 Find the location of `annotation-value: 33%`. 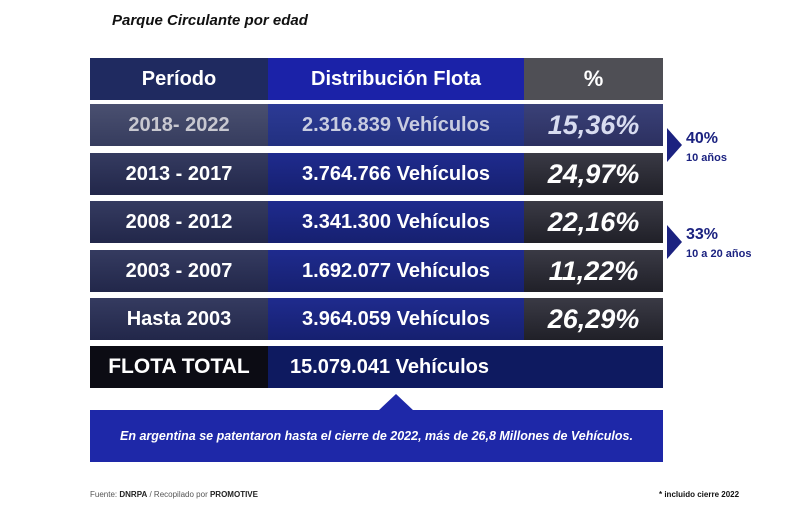

annotation-value: 33% is located at coordinates (702, 234).